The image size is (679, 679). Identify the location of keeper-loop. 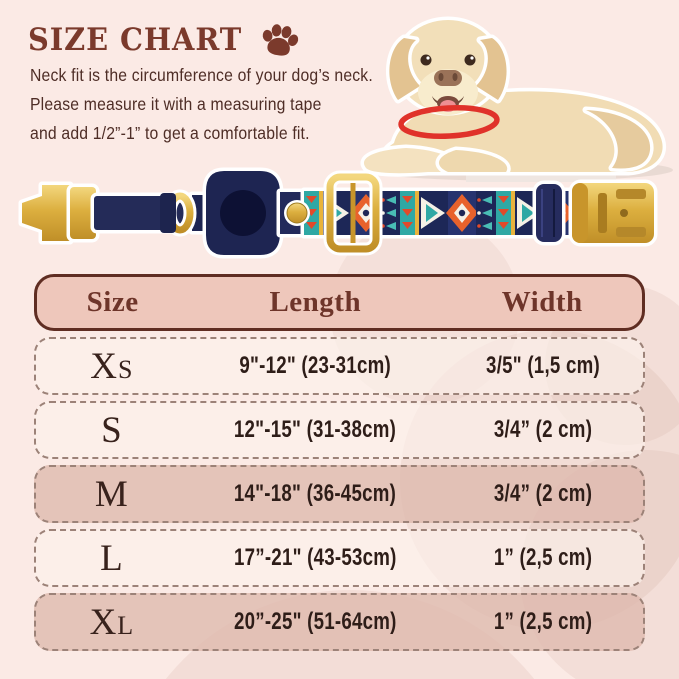
(549, 213).